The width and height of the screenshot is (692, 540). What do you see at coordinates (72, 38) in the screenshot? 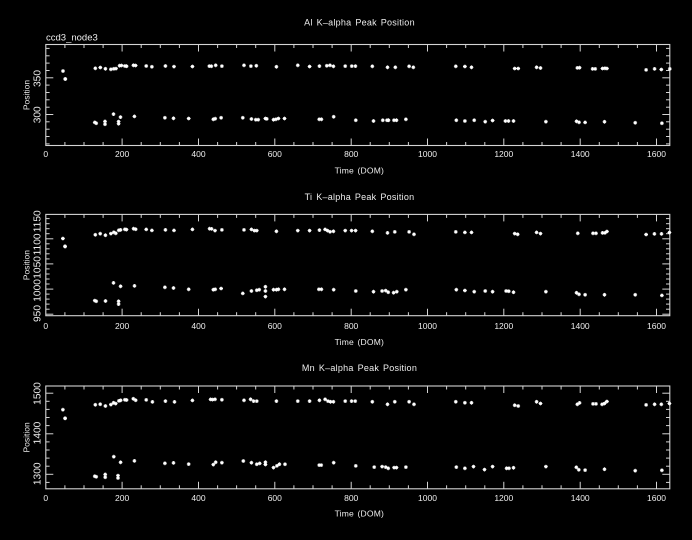
I see `svg-text: ccd3_node3` at bounding box center [72, 38].